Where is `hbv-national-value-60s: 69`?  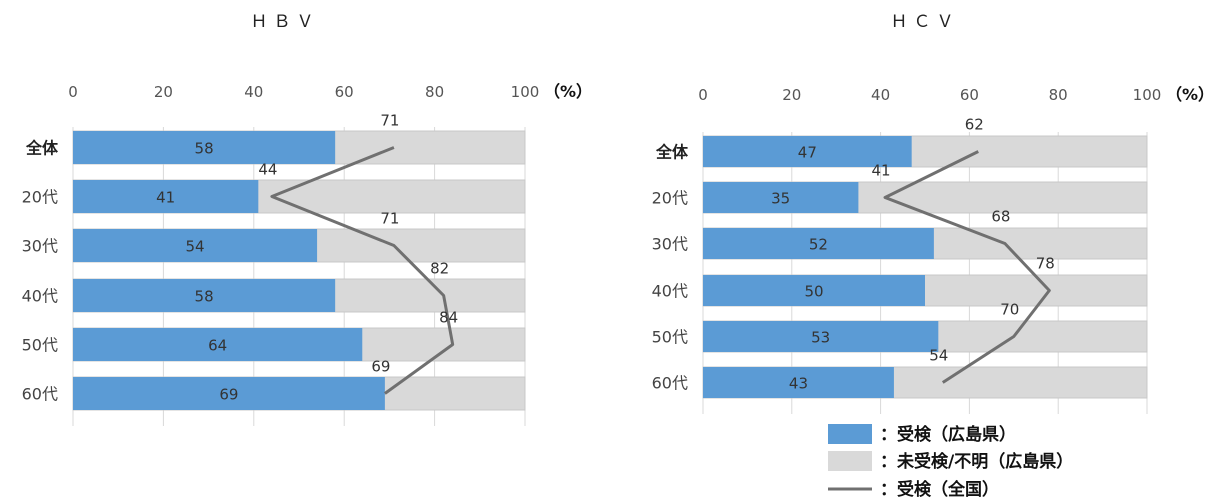
hbv-national-value-60s: 69 is located at coordinates (380, 367).